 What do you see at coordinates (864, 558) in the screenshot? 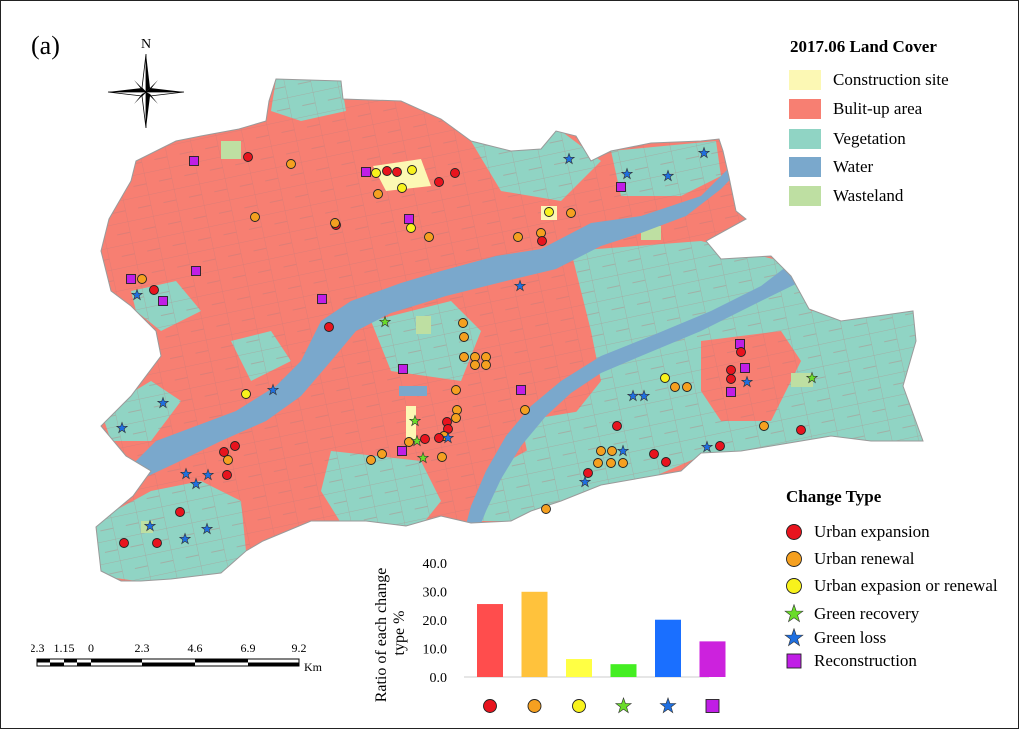
I see `change-legend-label: Urban renewal` at bounding box center [864, 558].